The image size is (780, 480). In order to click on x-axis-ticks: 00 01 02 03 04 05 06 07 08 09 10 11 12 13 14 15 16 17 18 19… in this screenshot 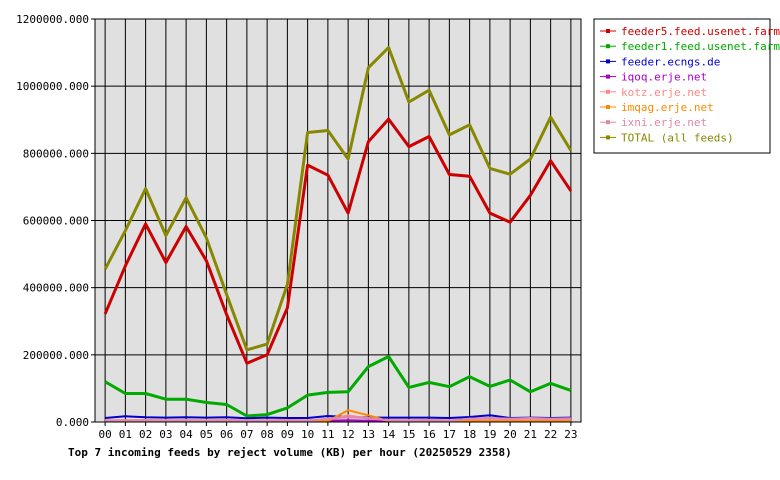, I will do `click(338, 431)`.